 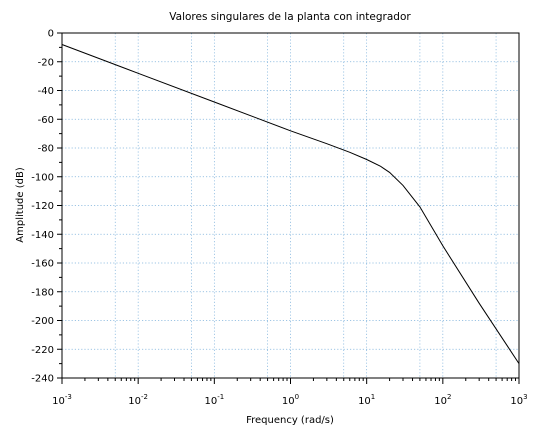 I want to click on y-axis-label: Amplitude (dB), so click(x=20, y=205).